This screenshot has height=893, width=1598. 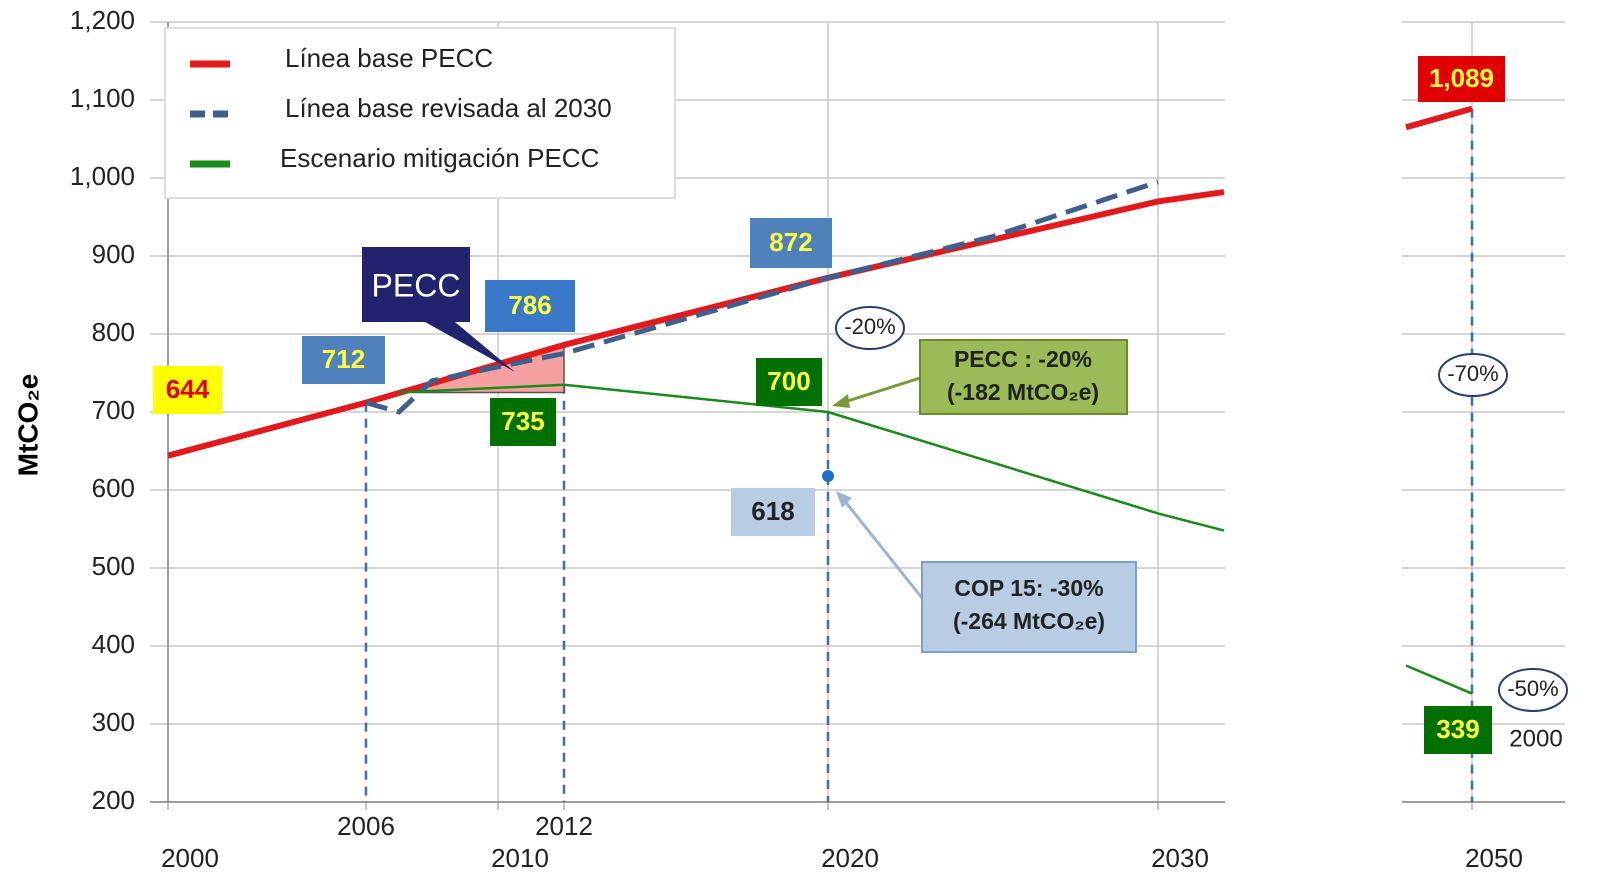 I want to click on annotation: (-264 MtCO₂e), so click(x=1029, y=621).